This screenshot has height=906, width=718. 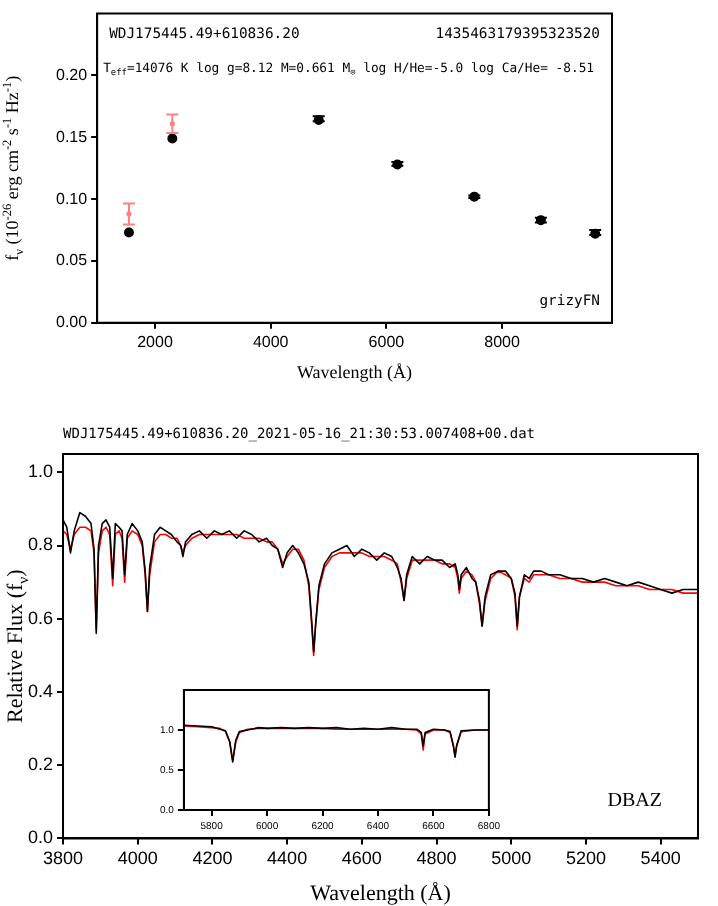 What do you see at coordinates (436, 858) in the screenshot?
I see `x-tick-label: 4800` at bounding box center [436, 858].